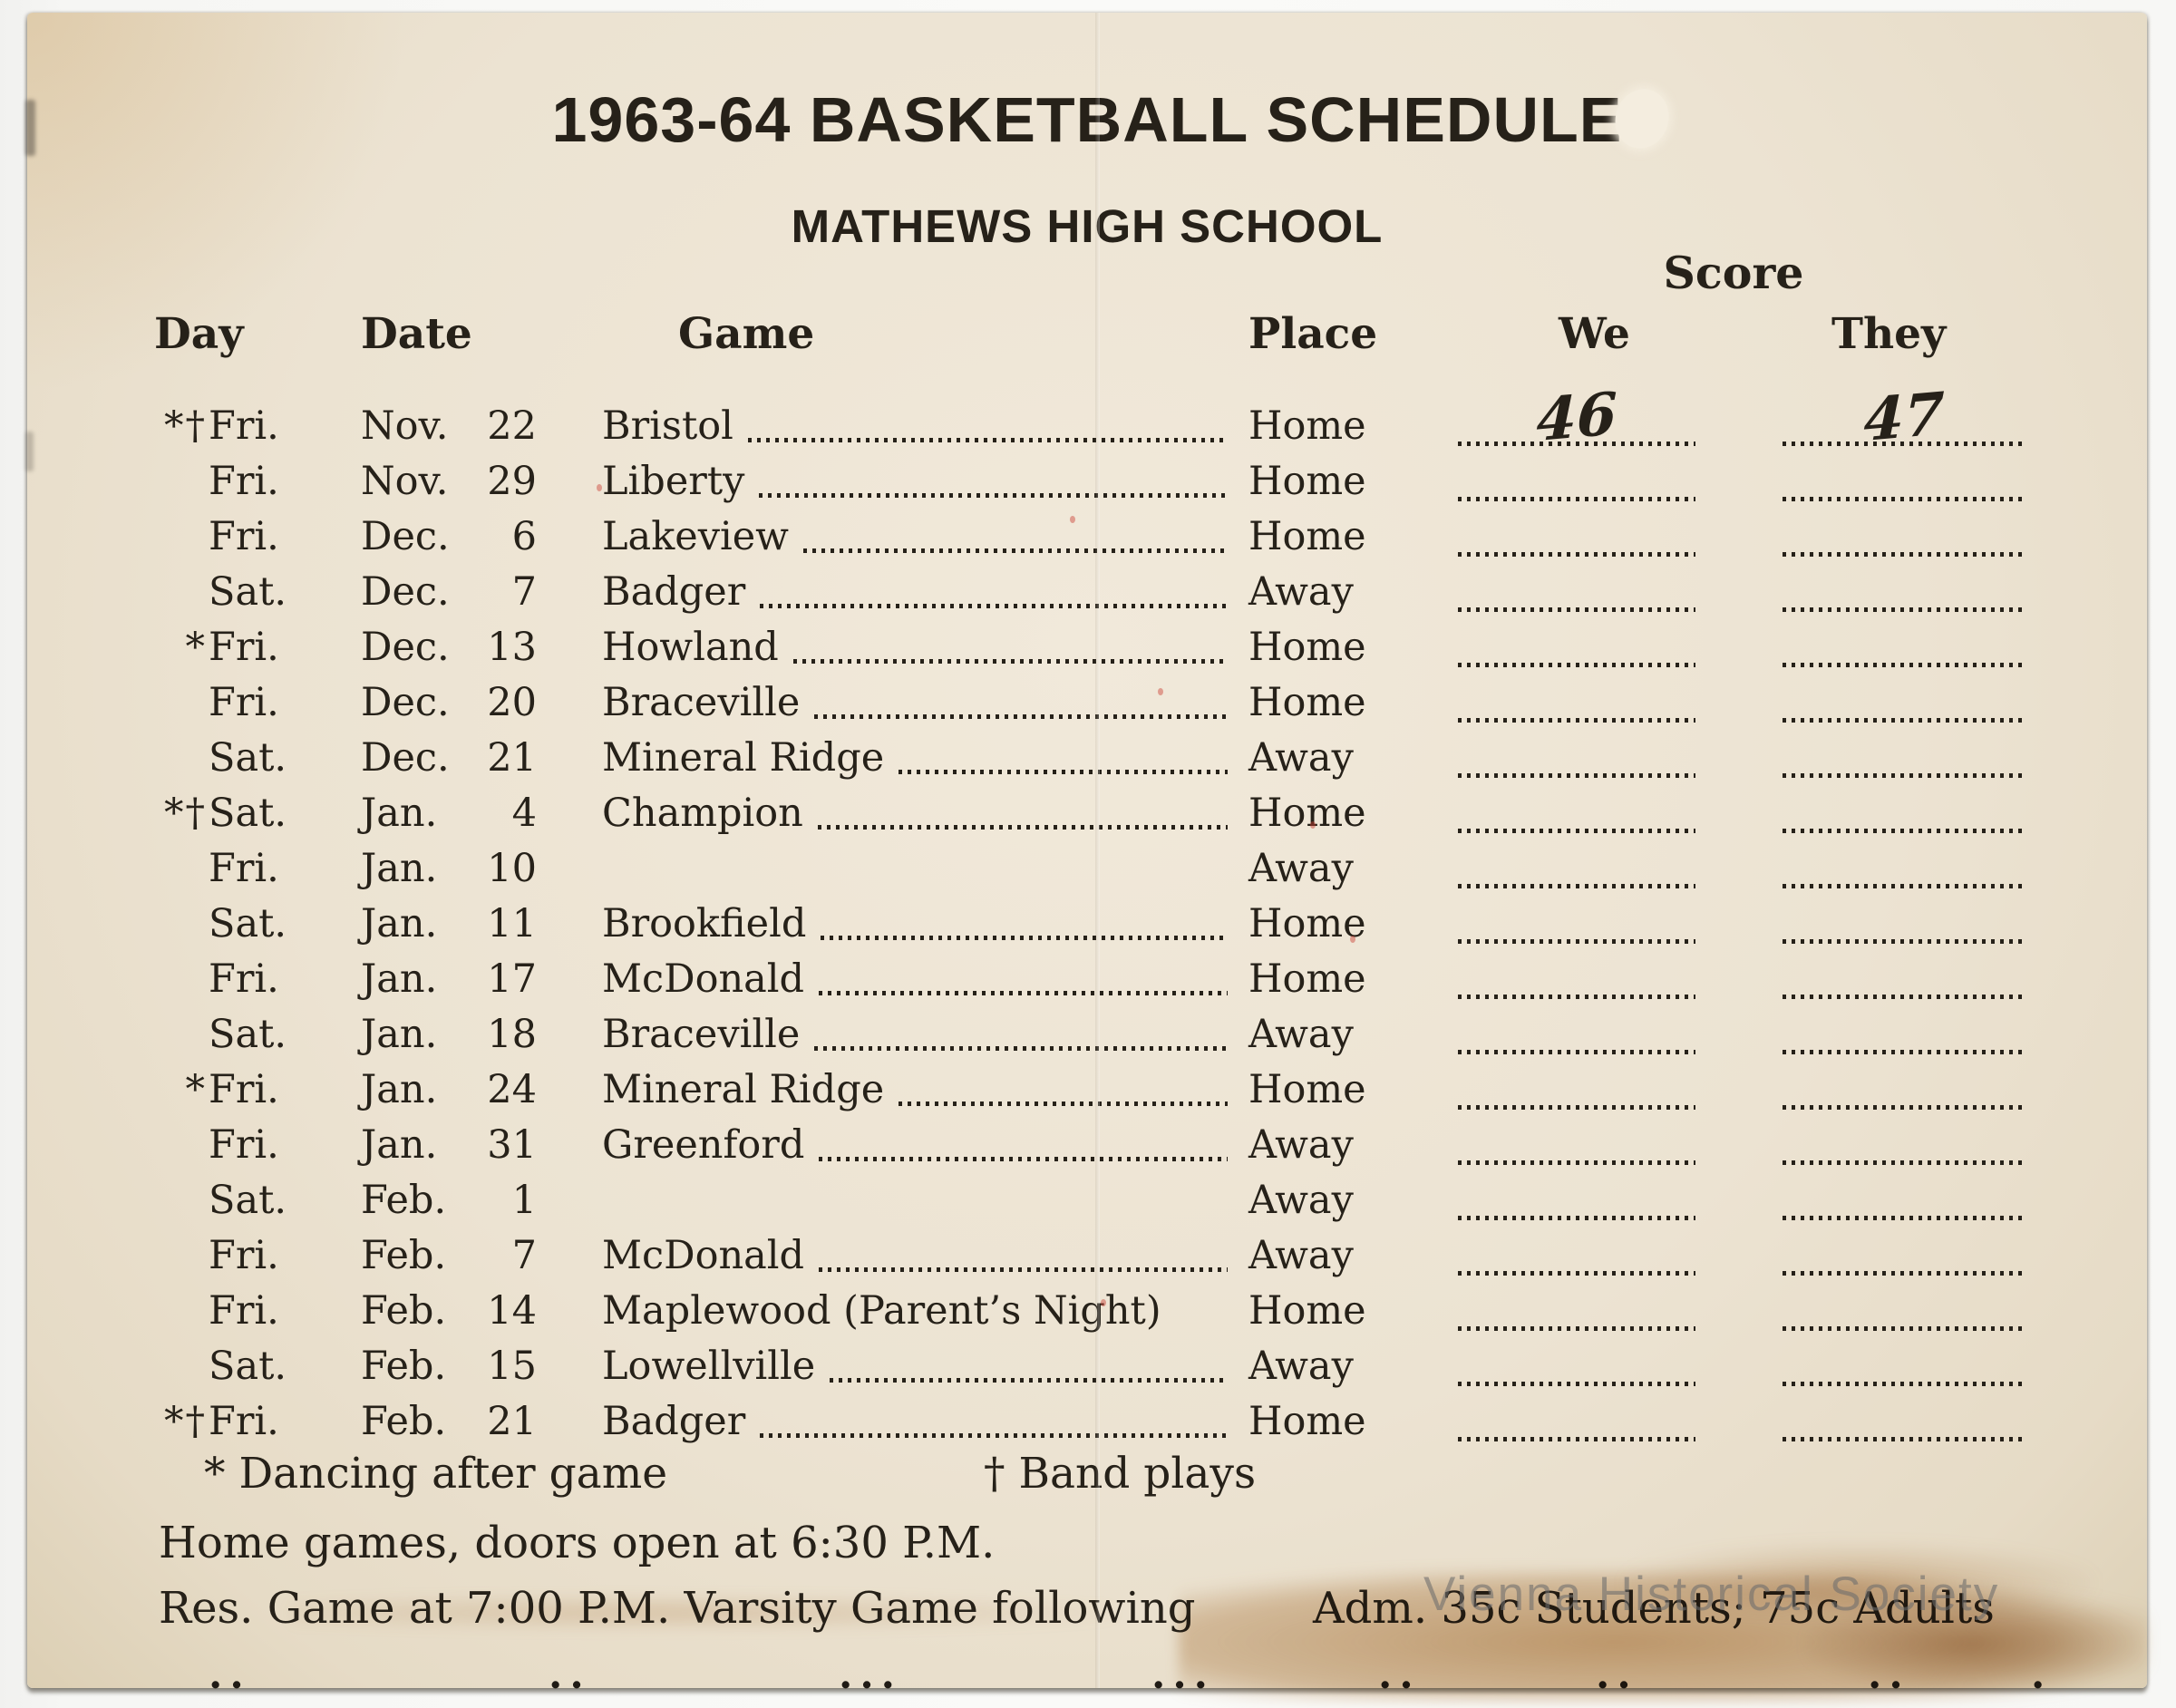  Describe the element at coordinates (1087, 869) in the screenshot. I see `table-row: Fri. Jan. 10 Away` at that location.